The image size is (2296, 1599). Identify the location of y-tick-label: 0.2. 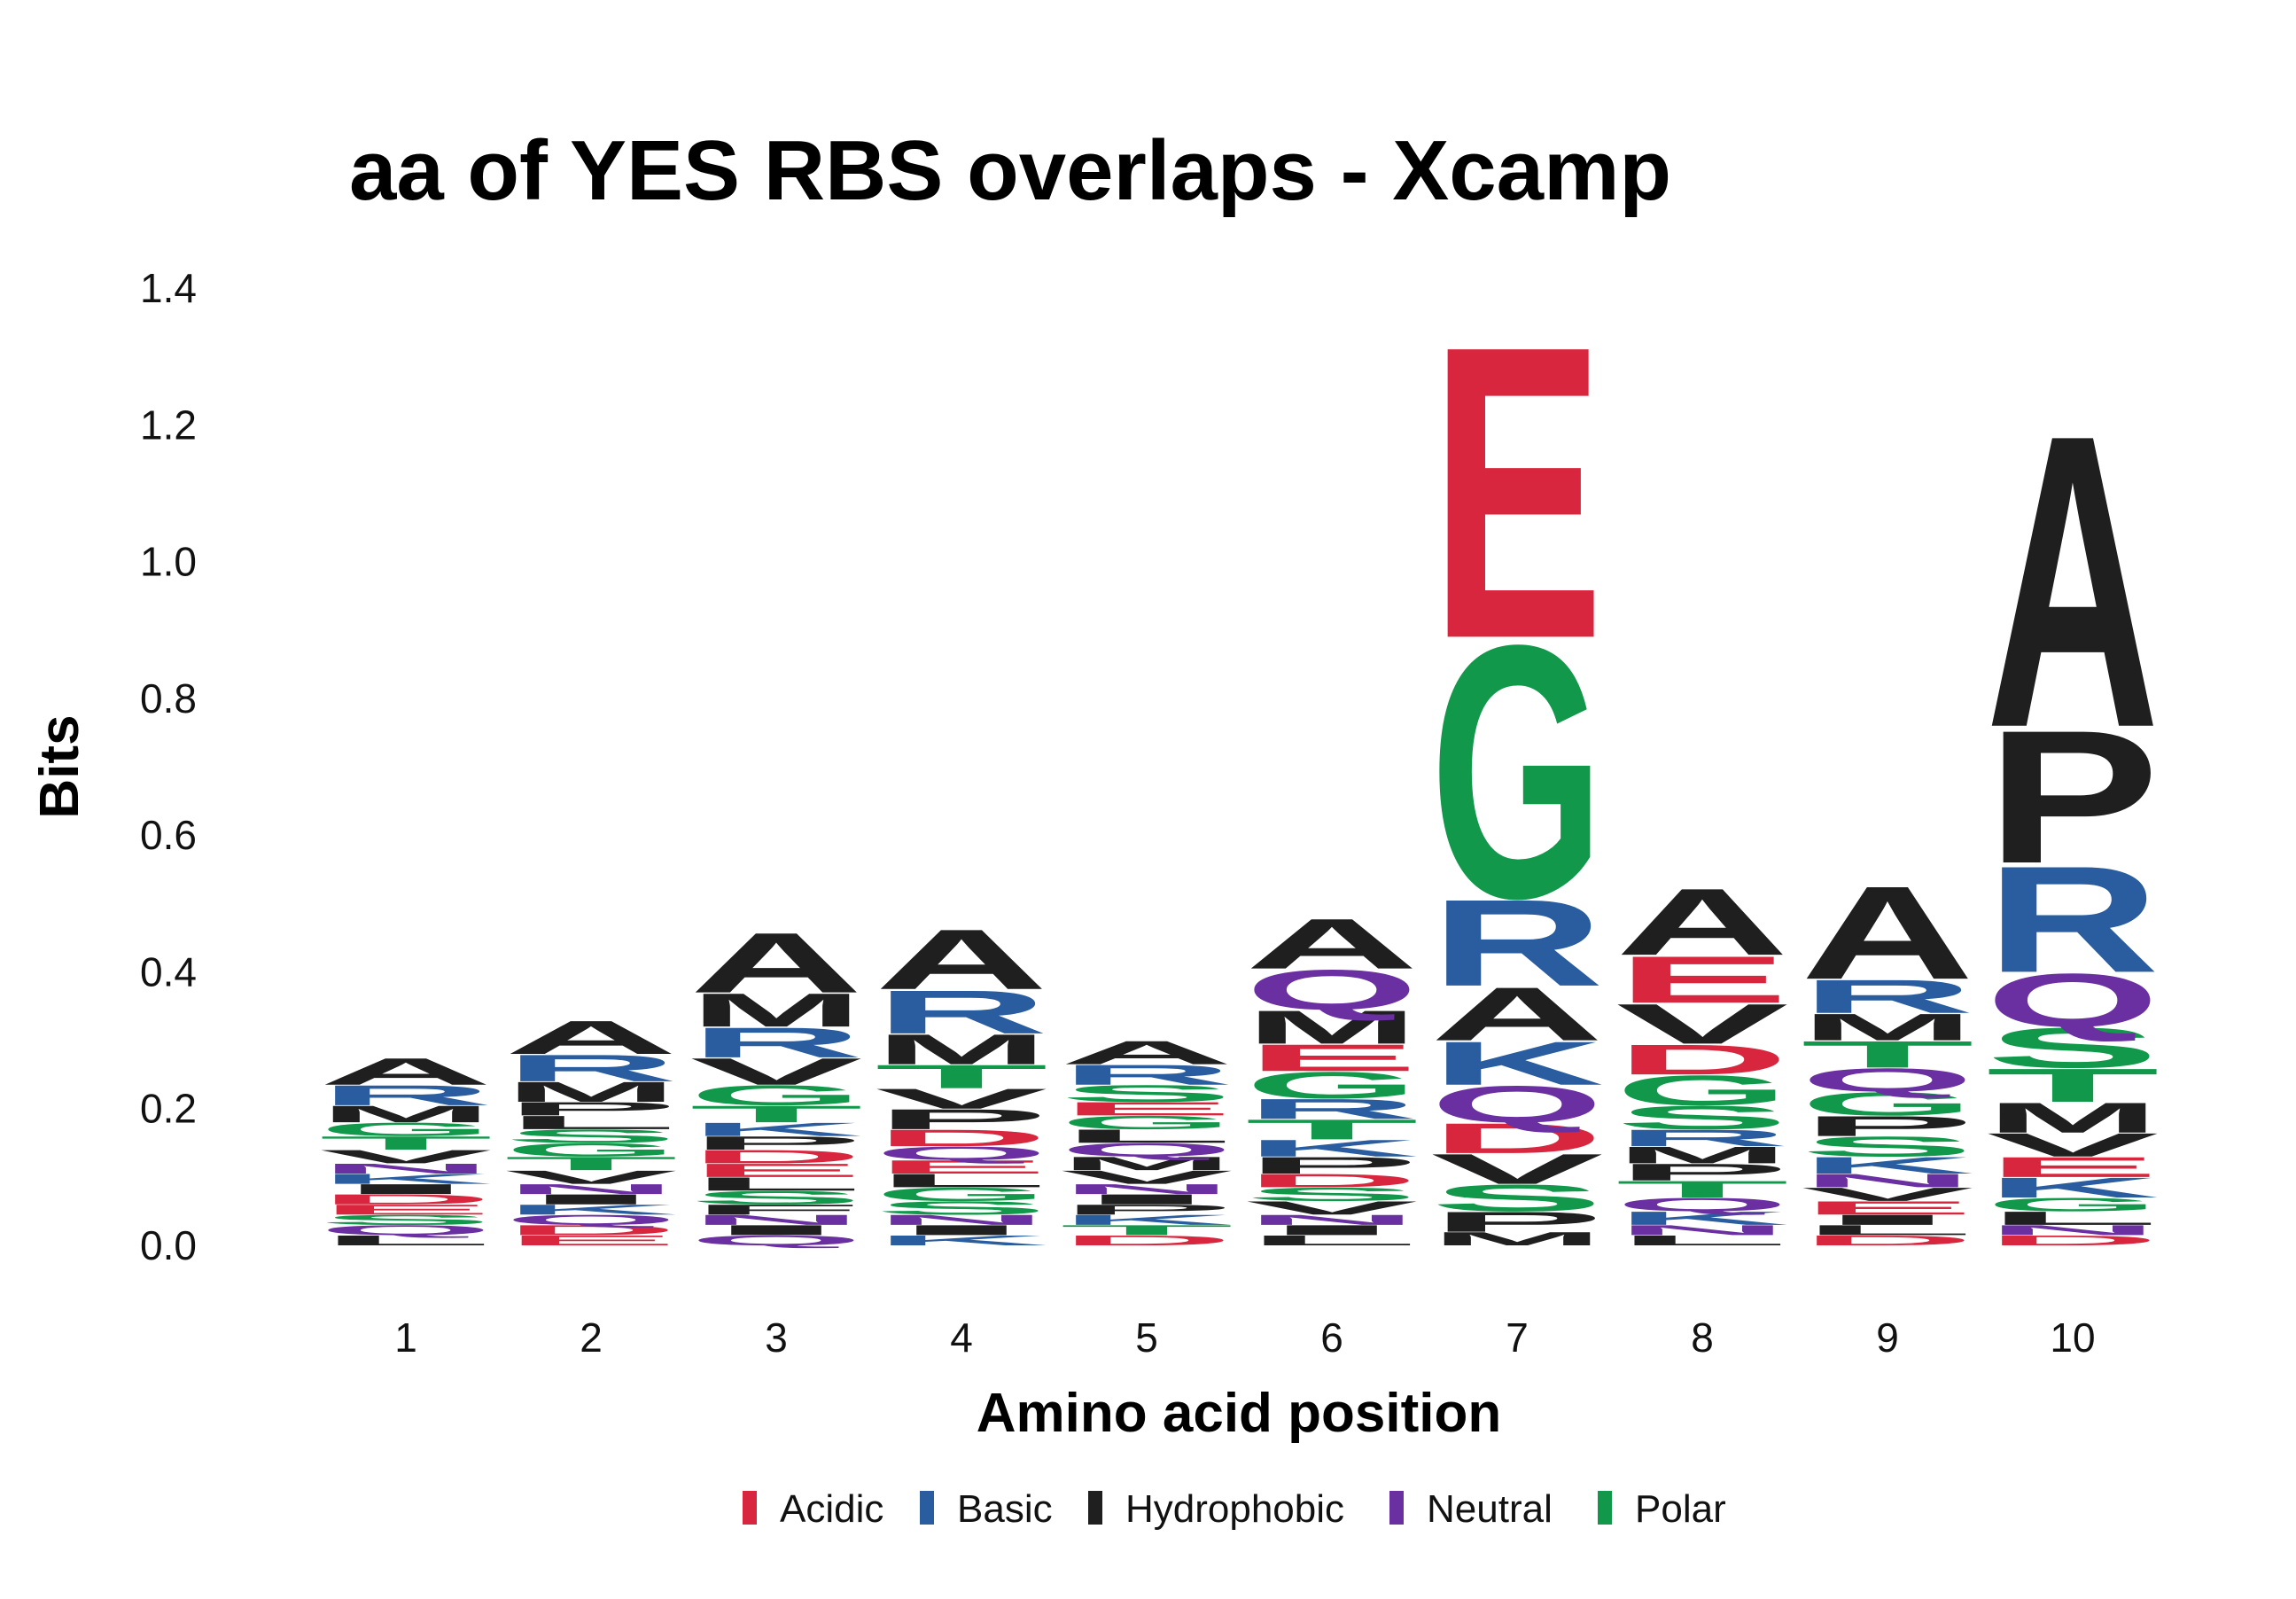
(168, 1109).